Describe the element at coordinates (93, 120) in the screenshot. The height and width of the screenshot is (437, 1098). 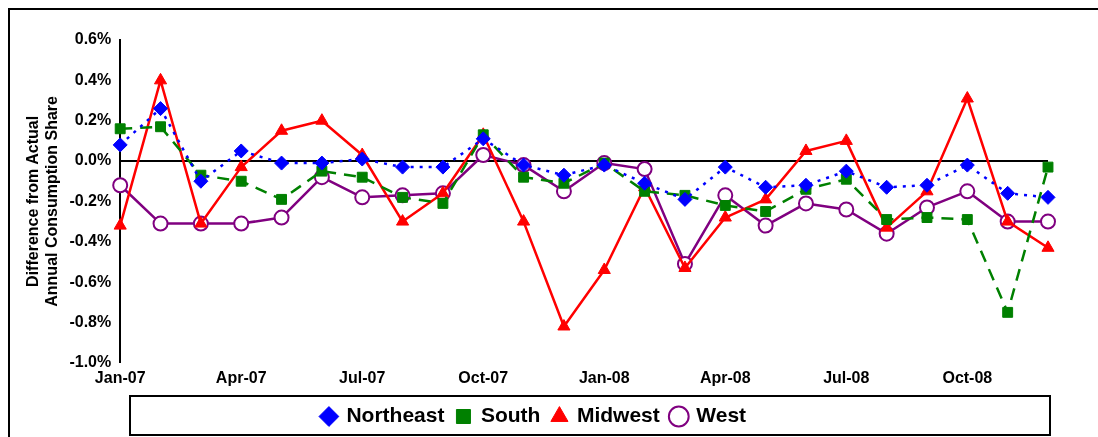
I see `y-tick-label: 0.2%` at that location.